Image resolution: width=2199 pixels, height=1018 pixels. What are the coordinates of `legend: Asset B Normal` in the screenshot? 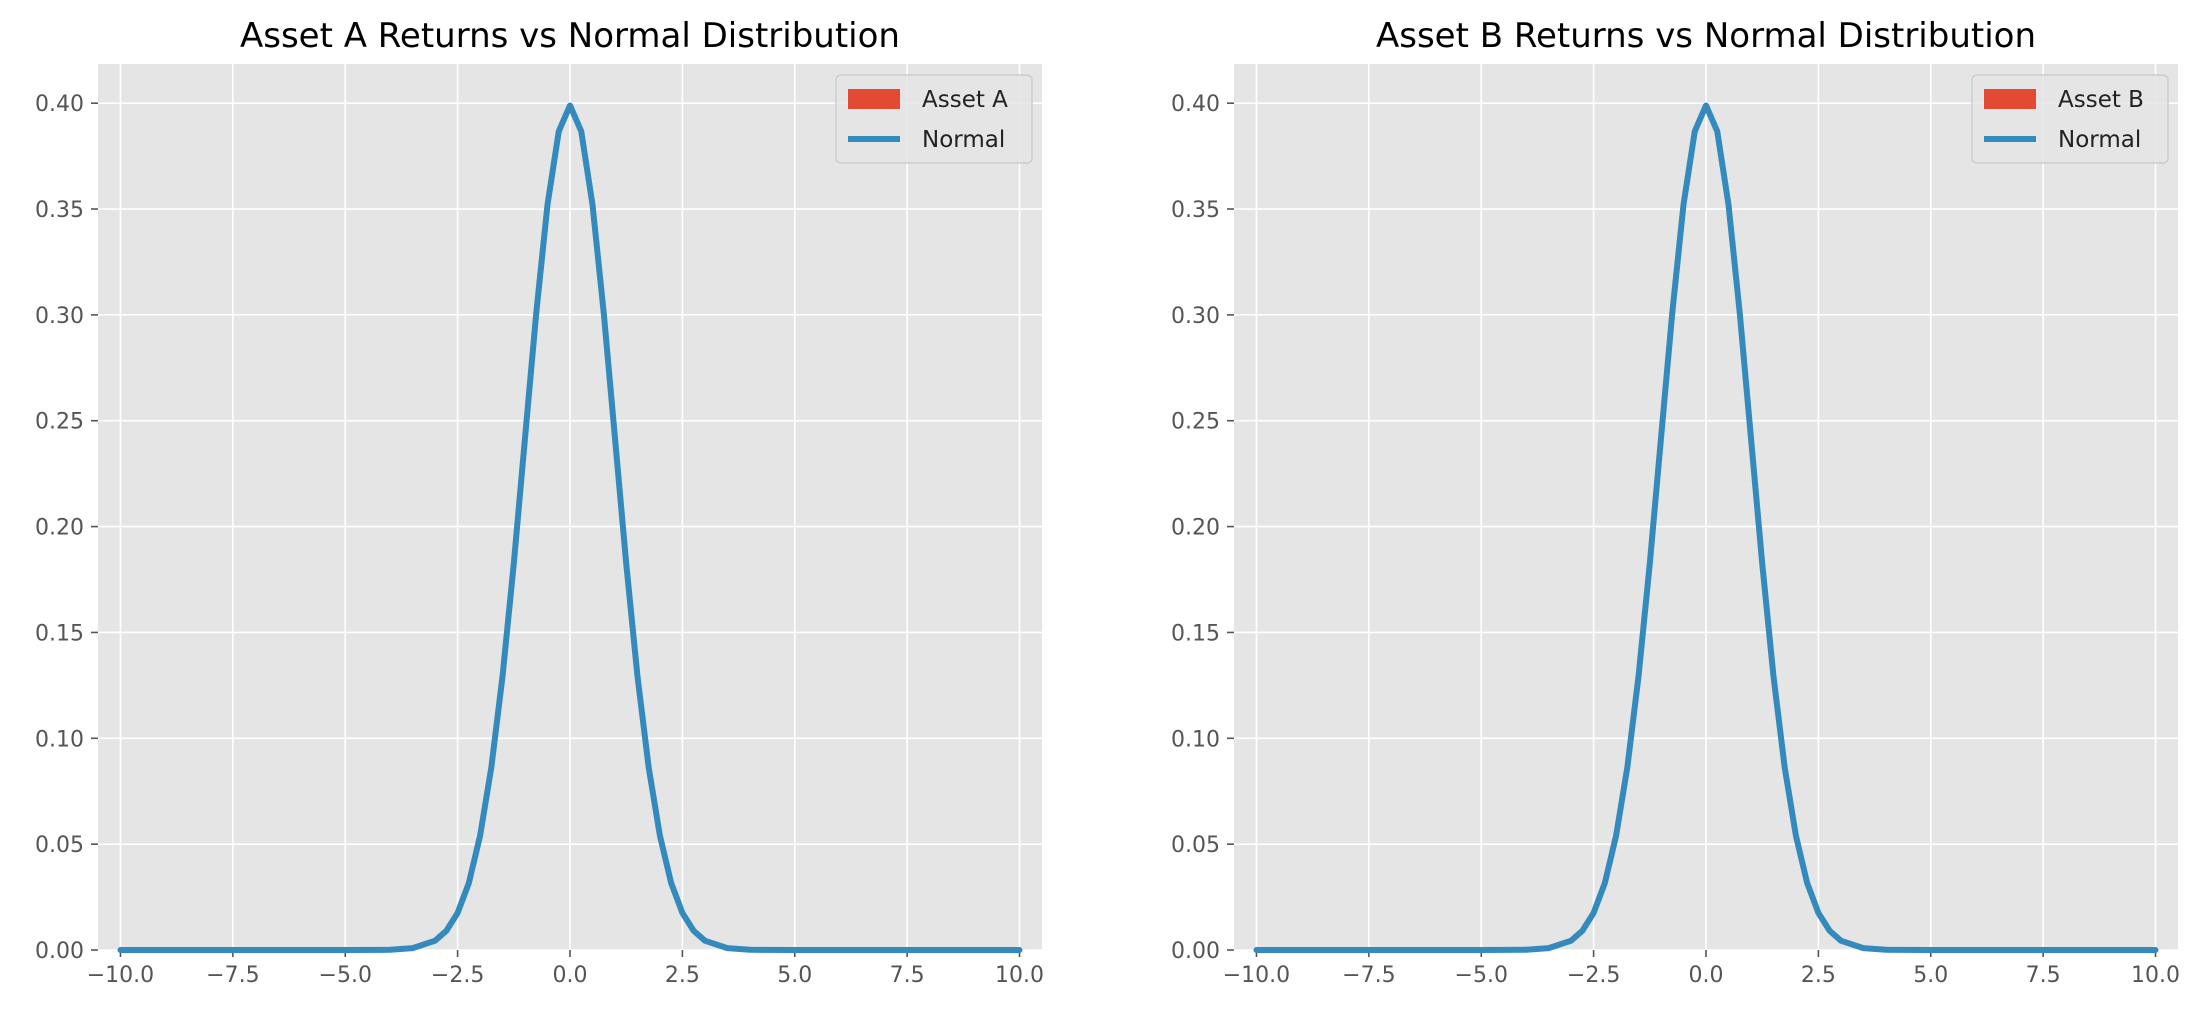 It's located at (2070, 119).